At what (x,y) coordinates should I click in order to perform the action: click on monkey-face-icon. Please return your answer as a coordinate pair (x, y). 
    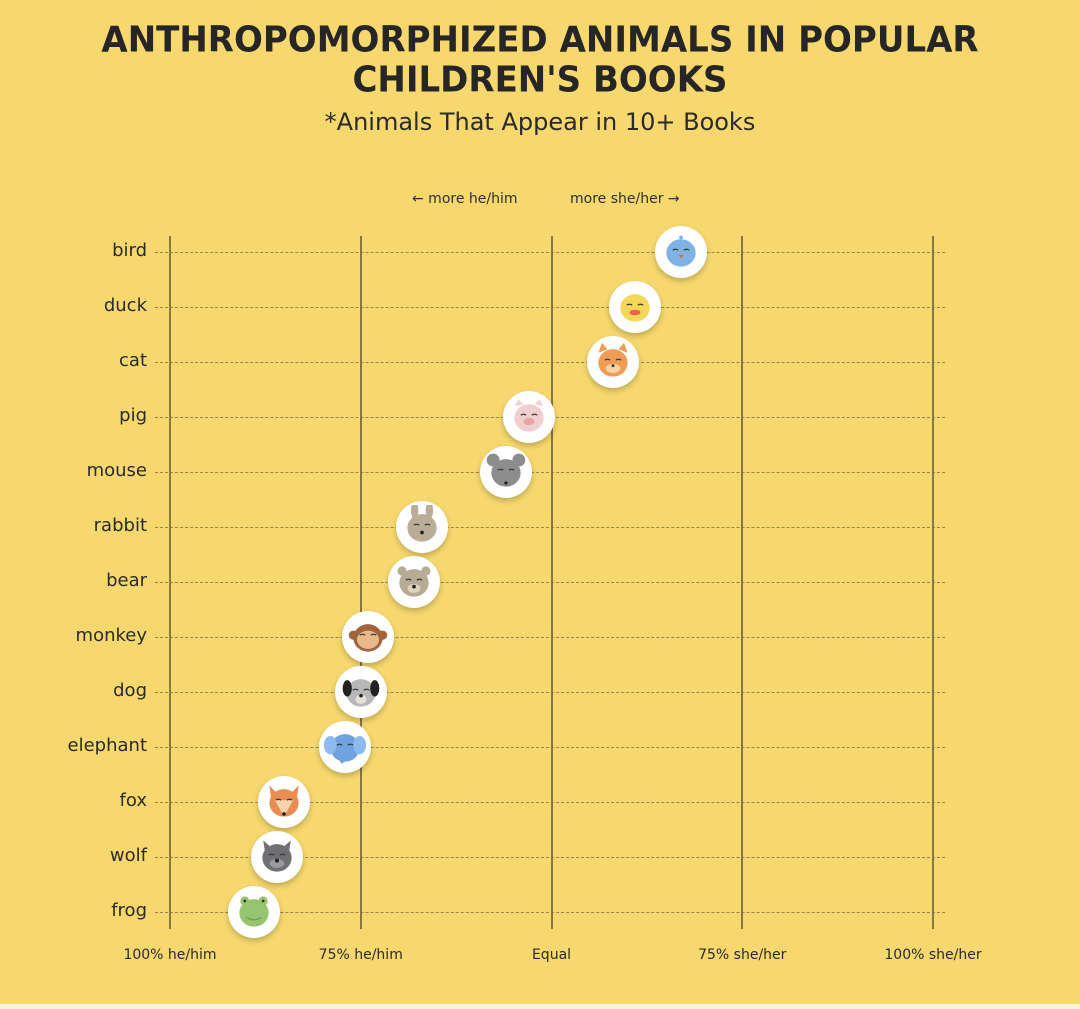
    Looking at the image, I should click on (368, 637).